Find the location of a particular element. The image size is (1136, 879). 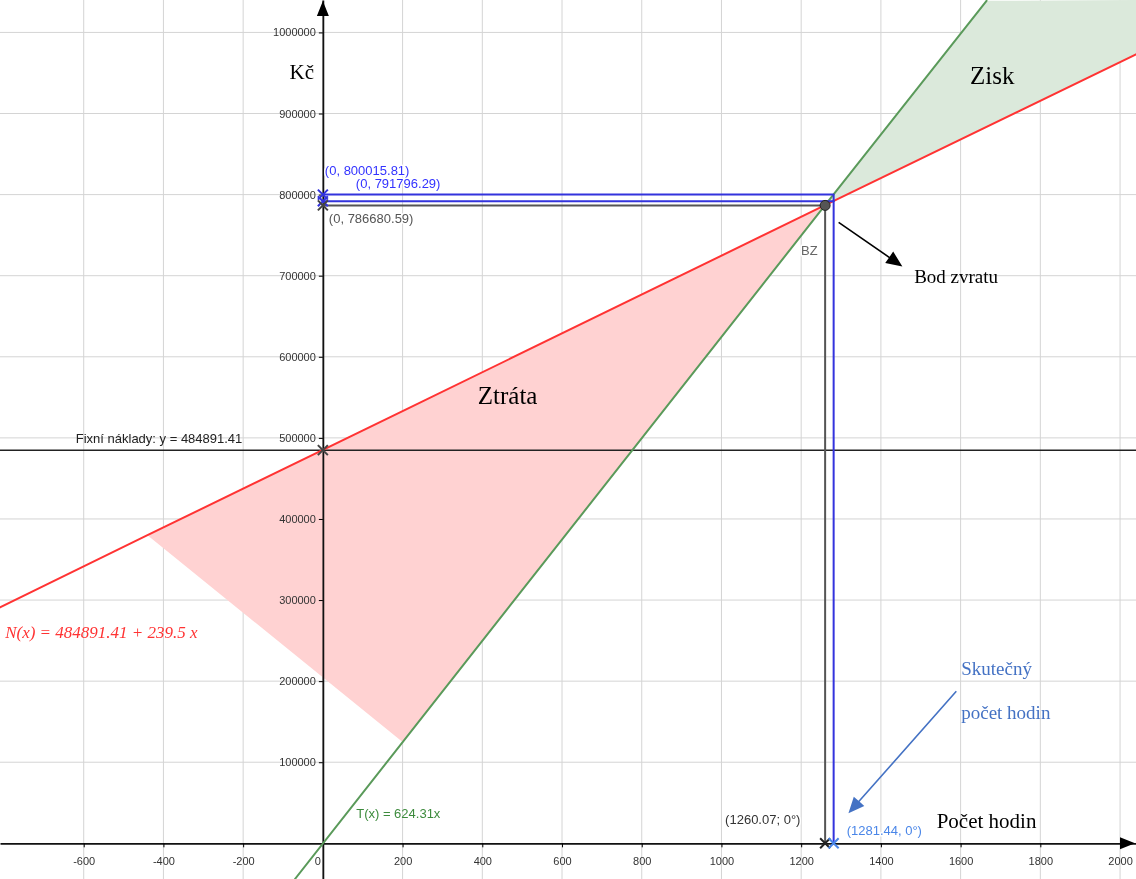

y-axis-title: Kč is located at coordinates (302, 72).